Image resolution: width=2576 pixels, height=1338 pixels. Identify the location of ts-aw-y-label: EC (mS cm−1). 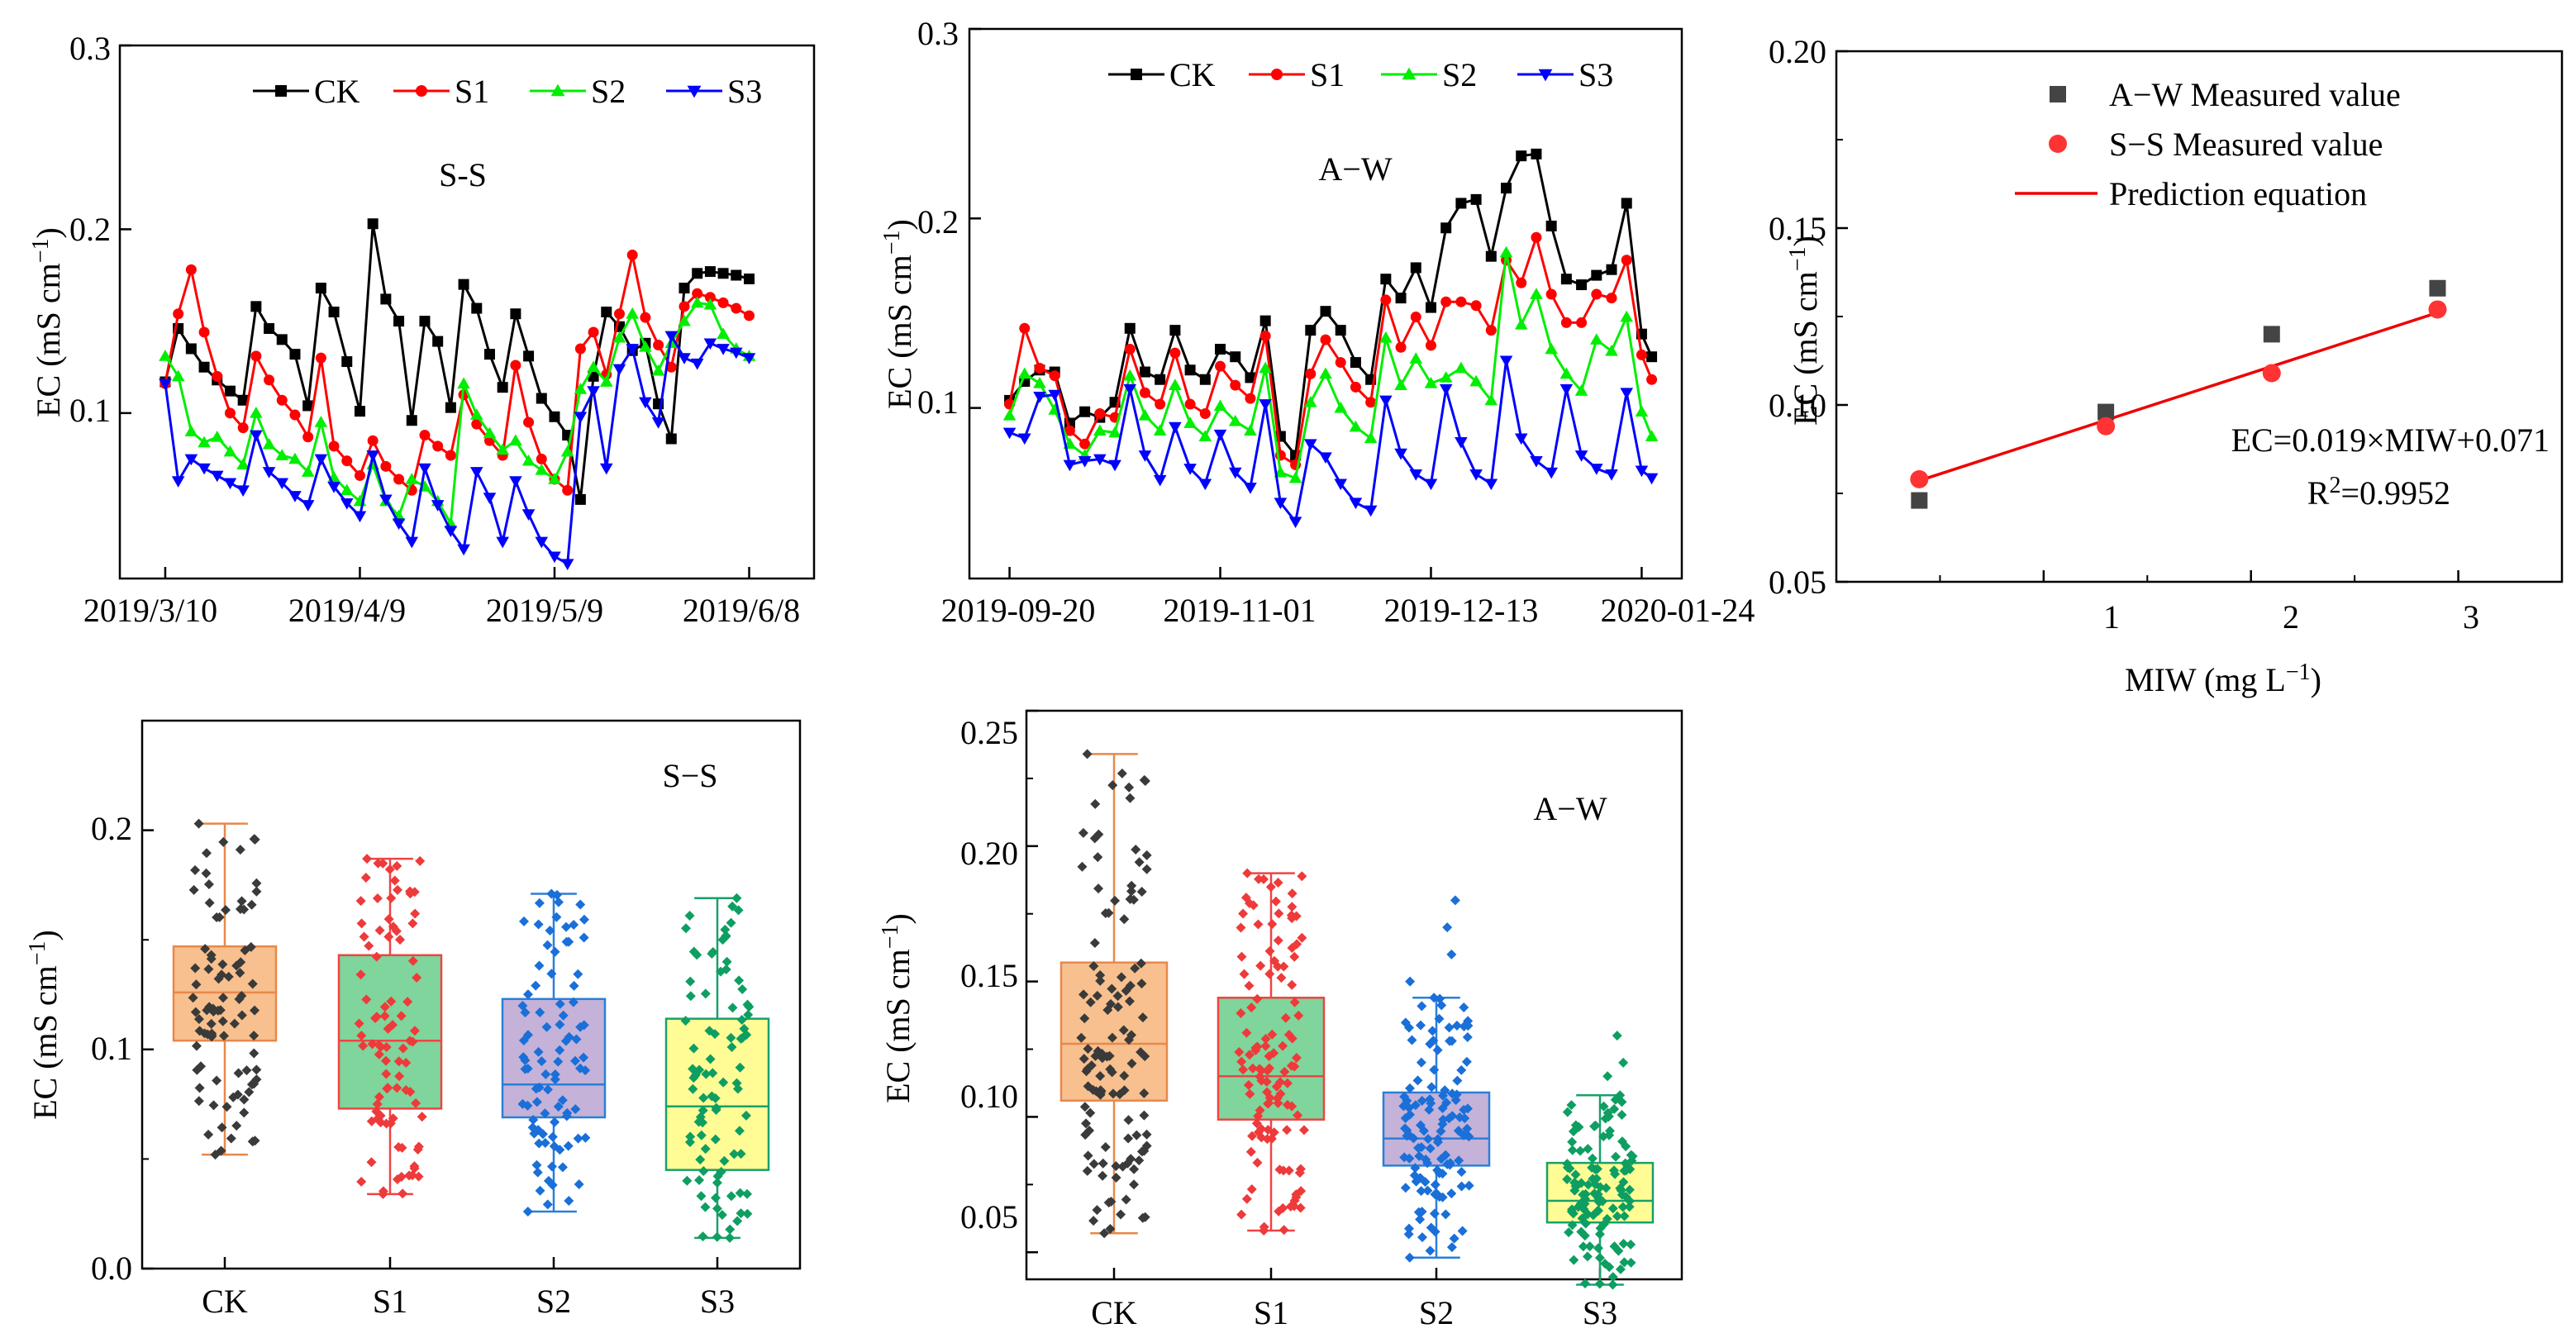
(899, 314).